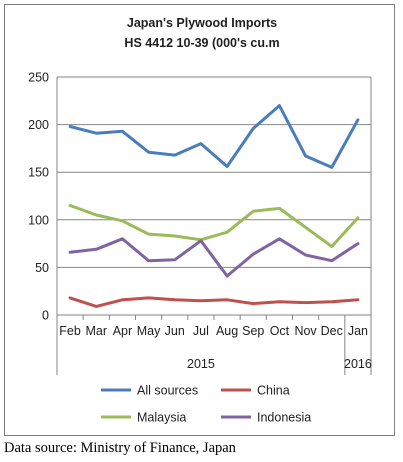 This screenshot has height=462, width=403. What do you see at coordinates (201, 331) in the screenshot?
I see `x-tick-label: Jul` at bounding box center [201, 331].